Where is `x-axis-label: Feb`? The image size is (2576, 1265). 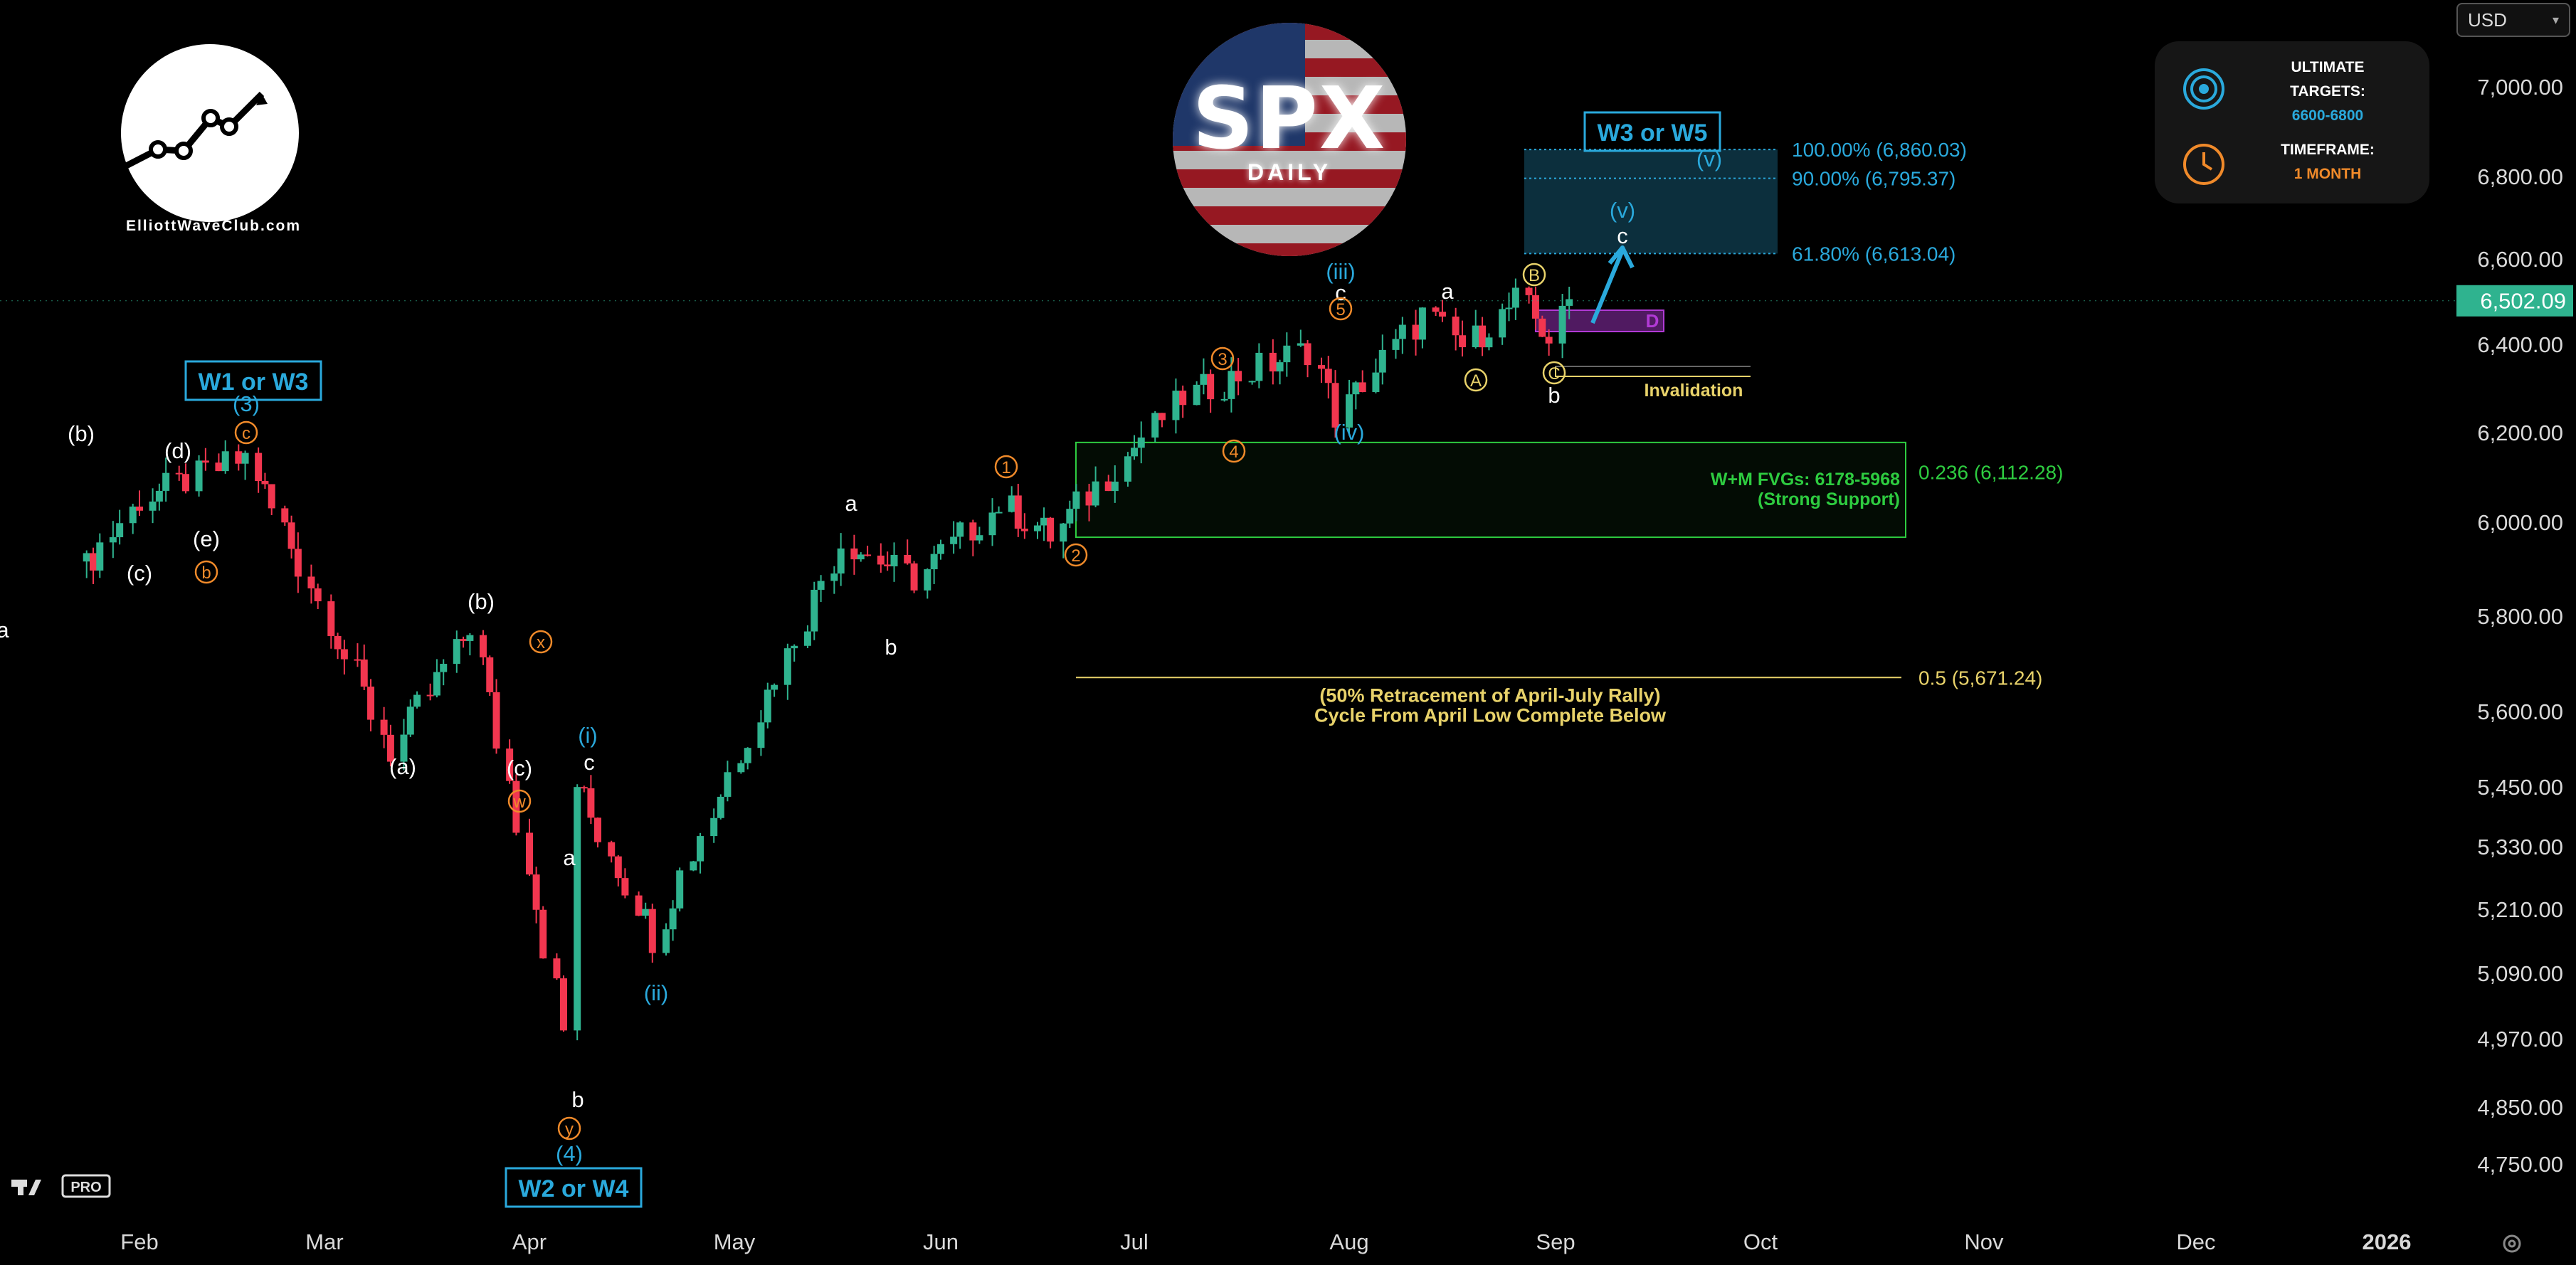 x-axis-label: Feb is located at coordinates (139, 1241).